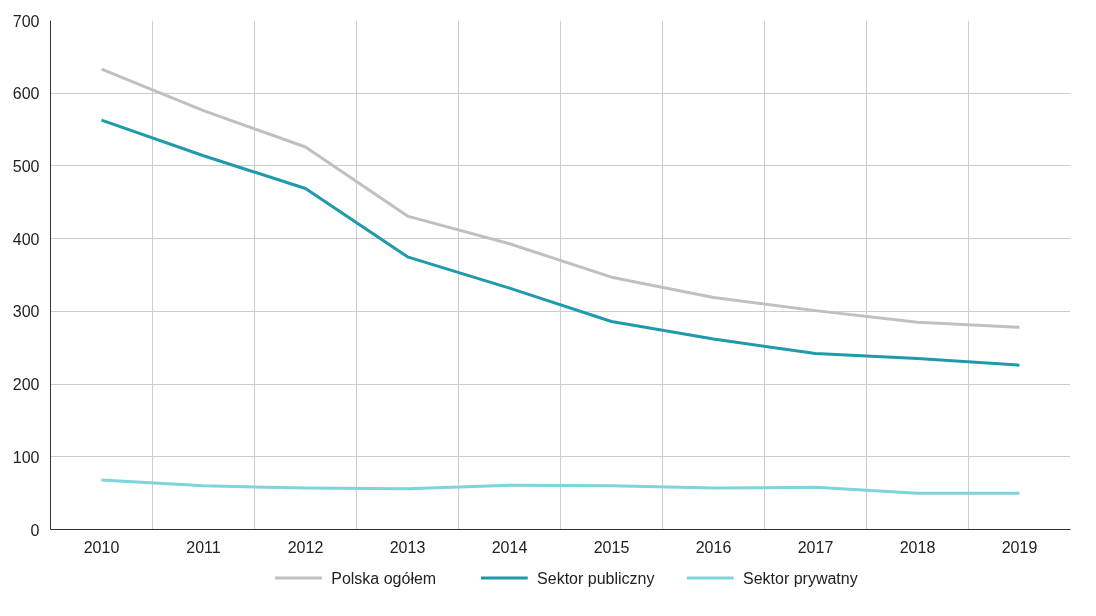 The width and height of the screenshot is (1096, 616). Describe the element at coordinates (26, 94) in the screenshot. I see `y-tick-label: 600` at that location.